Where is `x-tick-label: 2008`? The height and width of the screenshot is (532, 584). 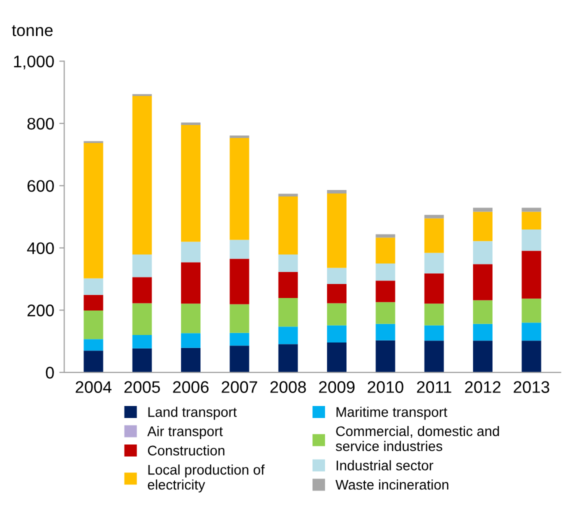
x-tick-label: 2008 is located at coordinates (288, 387).